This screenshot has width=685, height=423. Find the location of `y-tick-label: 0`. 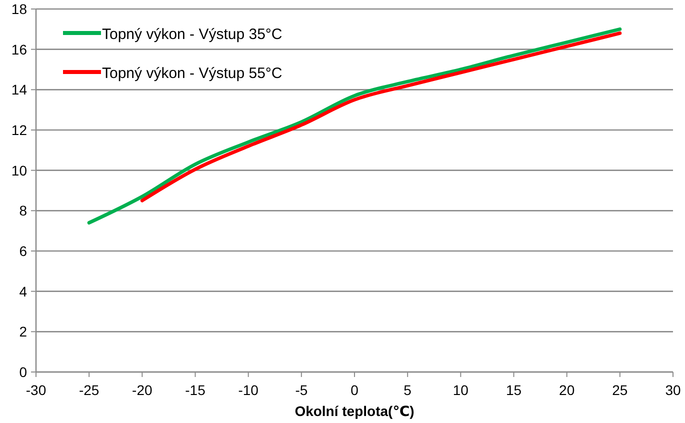

y-tick-label: 0 is located at coordinates (23, 372).